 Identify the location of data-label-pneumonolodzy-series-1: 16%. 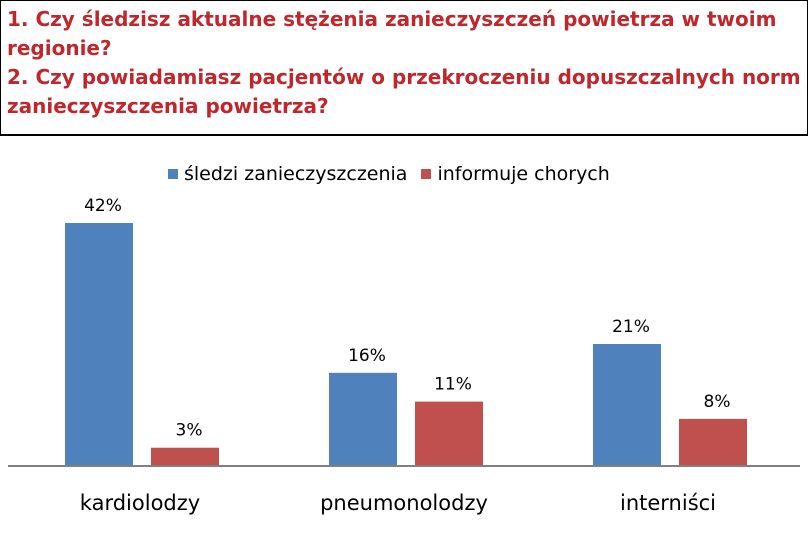
(367, 356).